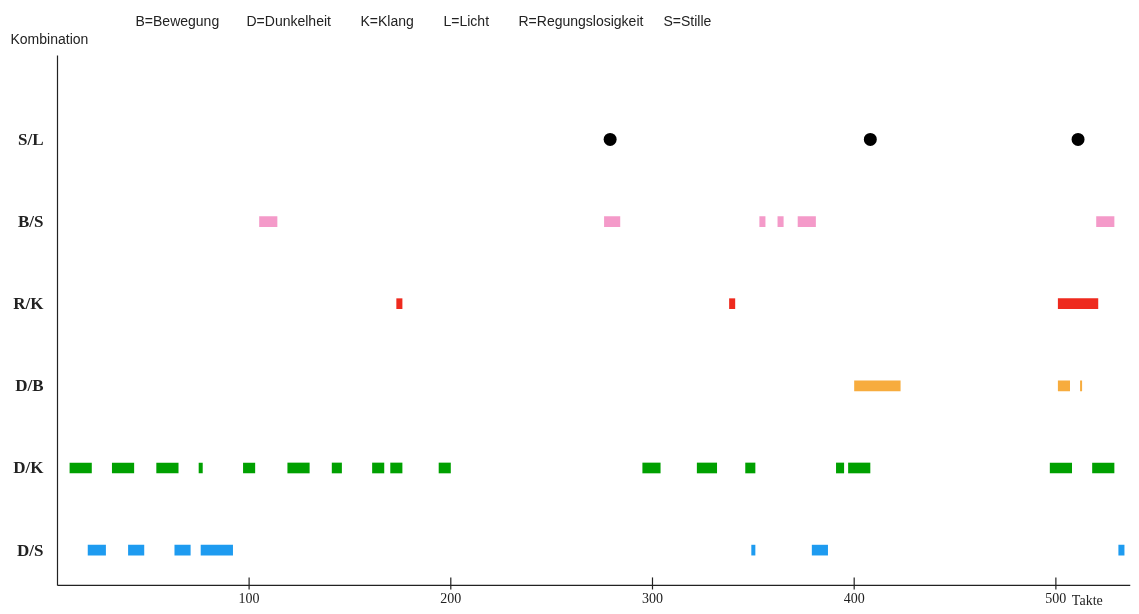 The height and width of the screenshot is (614, 1139). I want to click on y-tick-label: S/L, so click(30, 139).